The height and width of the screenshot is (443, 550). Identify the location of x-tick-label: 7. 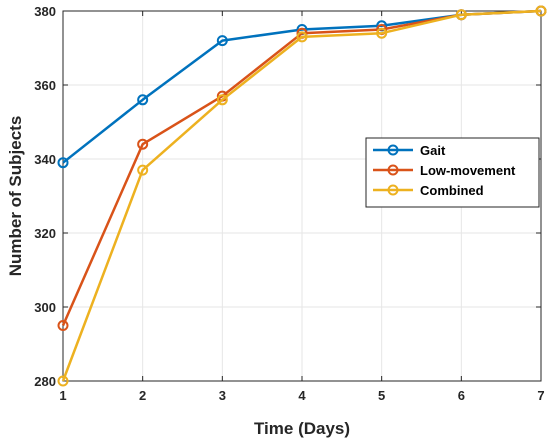
(540, 395).